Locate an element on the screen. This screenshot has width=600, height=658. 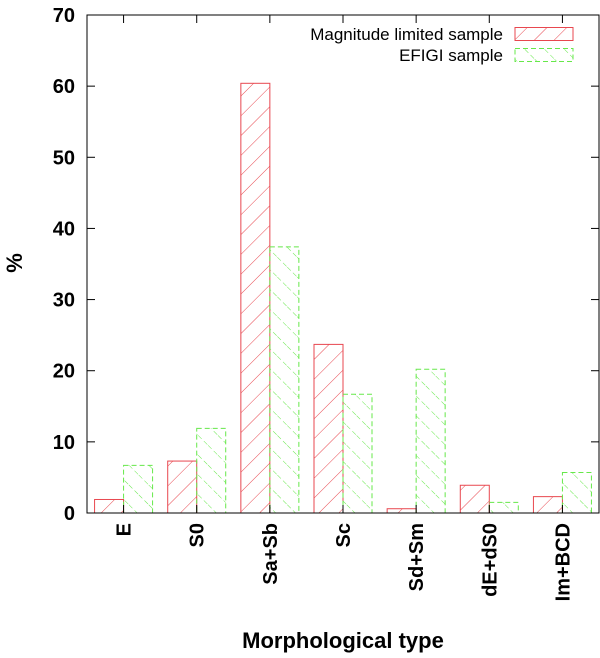
bar-magnitude-limited-Sa+Sb is located at coordinates (255, 298).